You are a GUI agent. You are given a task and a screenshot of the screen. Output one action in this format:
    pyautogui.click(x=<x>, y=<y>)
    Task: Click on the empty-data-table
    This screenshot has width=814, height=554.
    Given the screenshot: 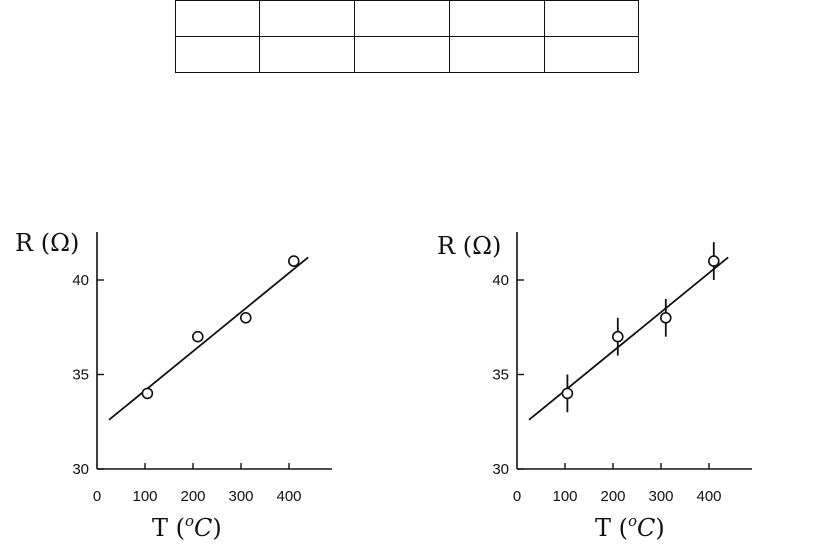 What is the action you would take?
    pyautogui.click(x=407, y=36)
    